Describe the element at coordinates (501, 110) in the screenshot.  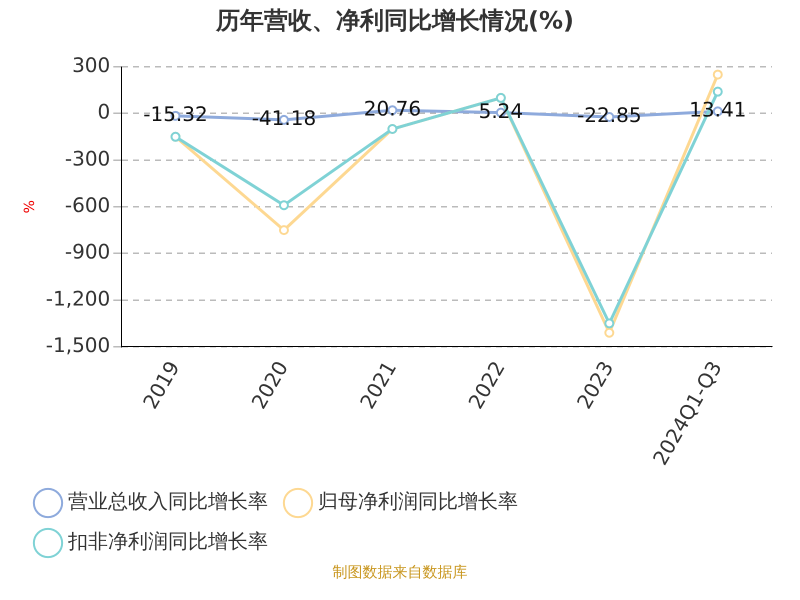
I see `data-label: 5.24` at that location.